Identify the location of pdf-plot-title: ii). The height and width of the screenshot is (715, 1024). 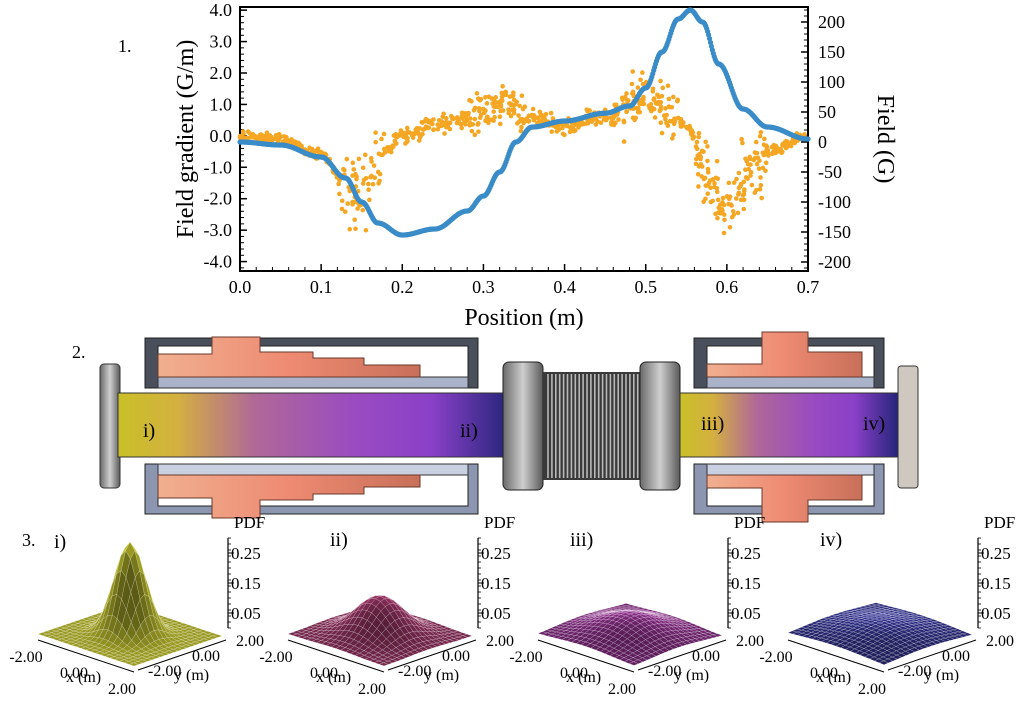
(339, 540).